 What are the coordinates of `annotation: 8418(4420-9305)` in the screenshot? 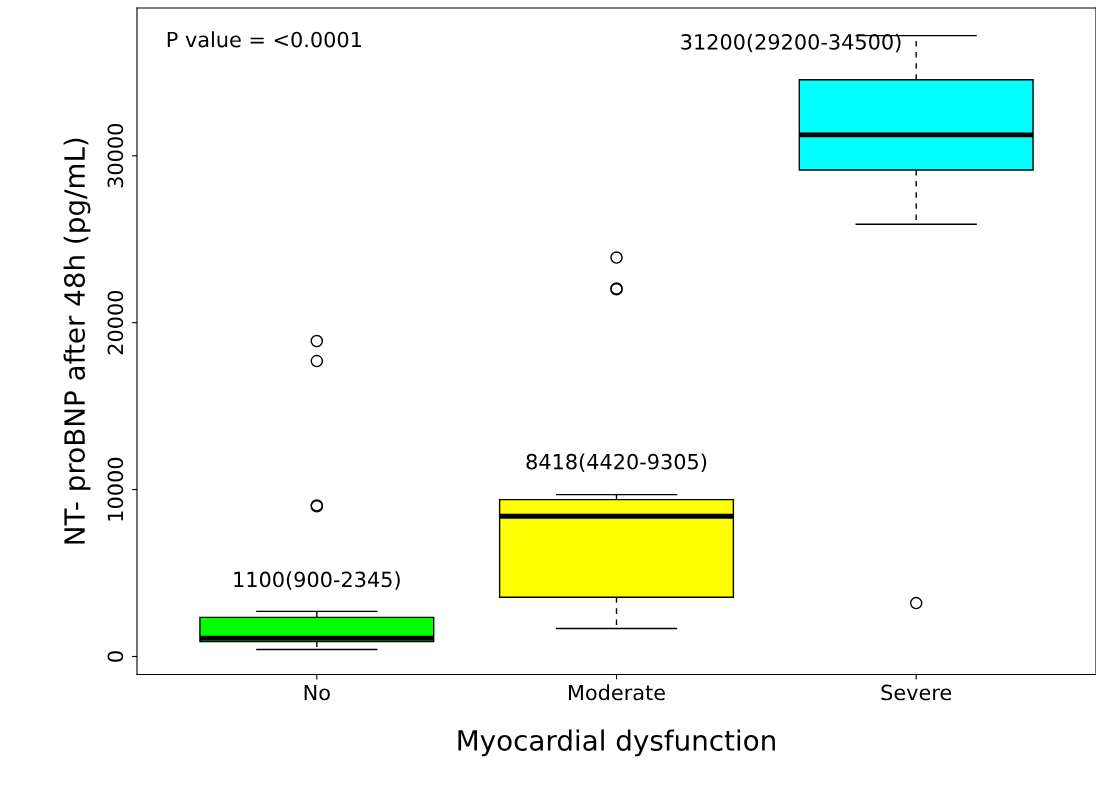 It's located at (616, 462).